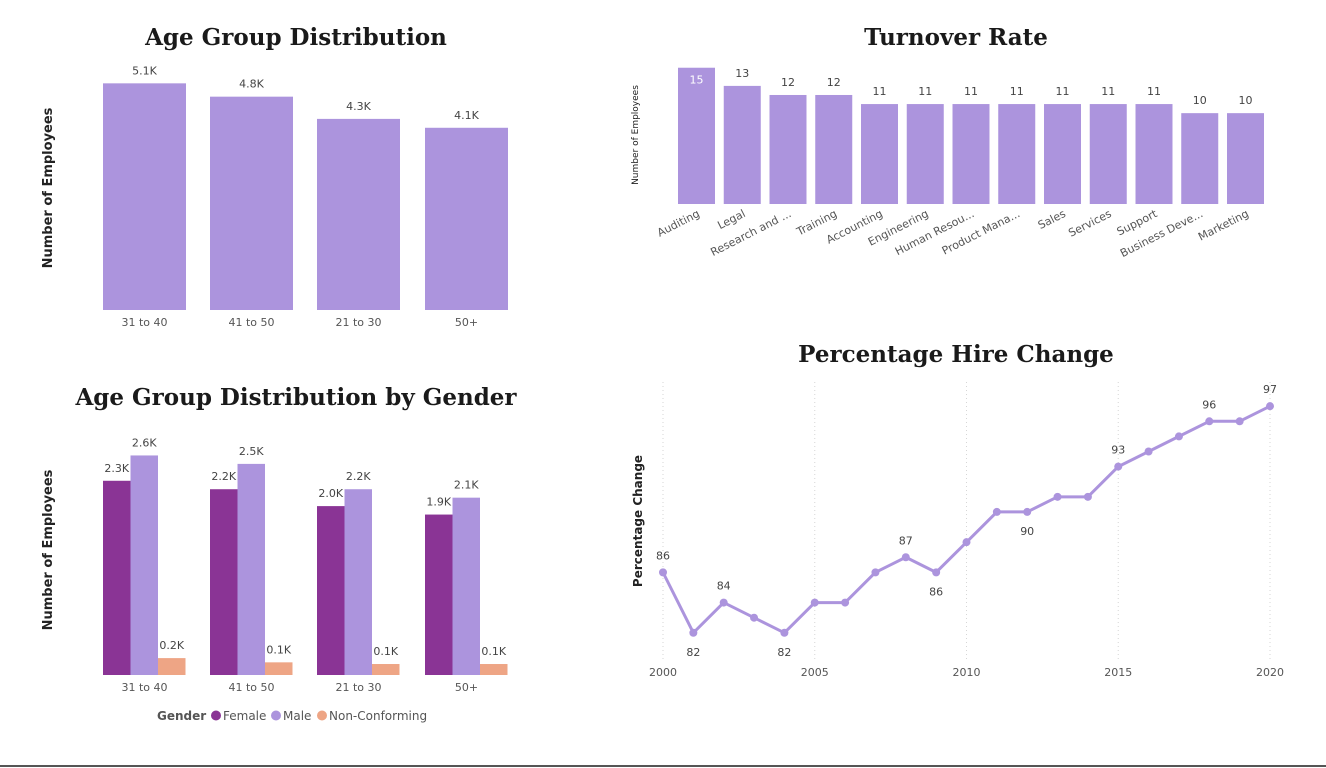 This screenshot has width=1326, height=768. Describe the element at coordinates (845, 602) in the screenshot. I see `data-point-2006` at that location.